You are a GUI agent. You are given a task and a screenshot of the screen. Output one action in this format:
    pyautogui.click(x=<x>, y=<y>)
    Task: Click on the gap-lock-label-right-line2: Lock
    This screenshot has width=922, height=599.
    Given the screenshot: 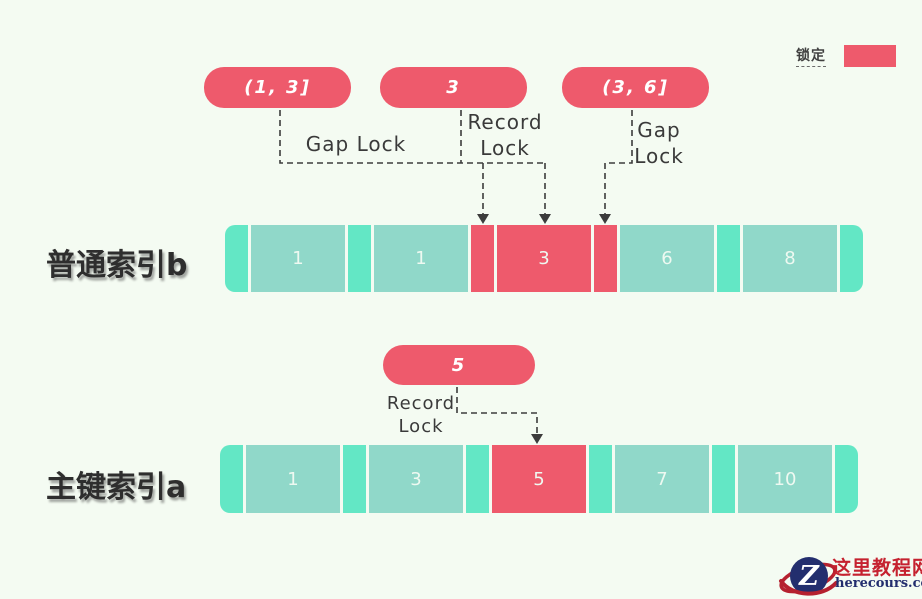 What is the action you would take?
    pyautogui.click(x=659, y=156)
    